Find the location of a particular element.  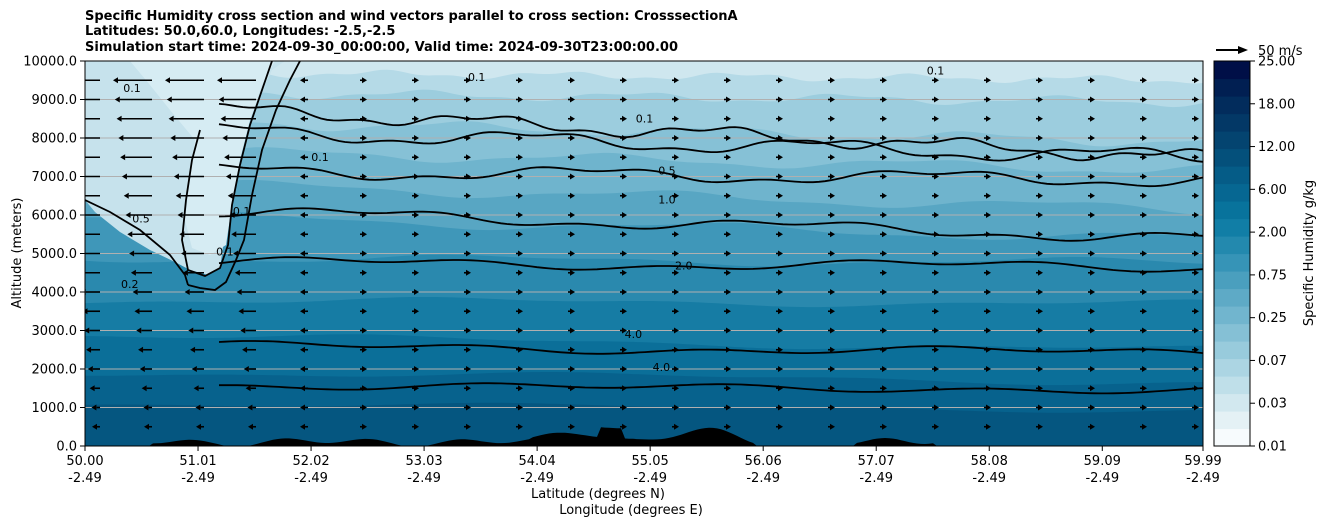

y-tick-label-1: 1000.0 is located at coordinates (55, 408).